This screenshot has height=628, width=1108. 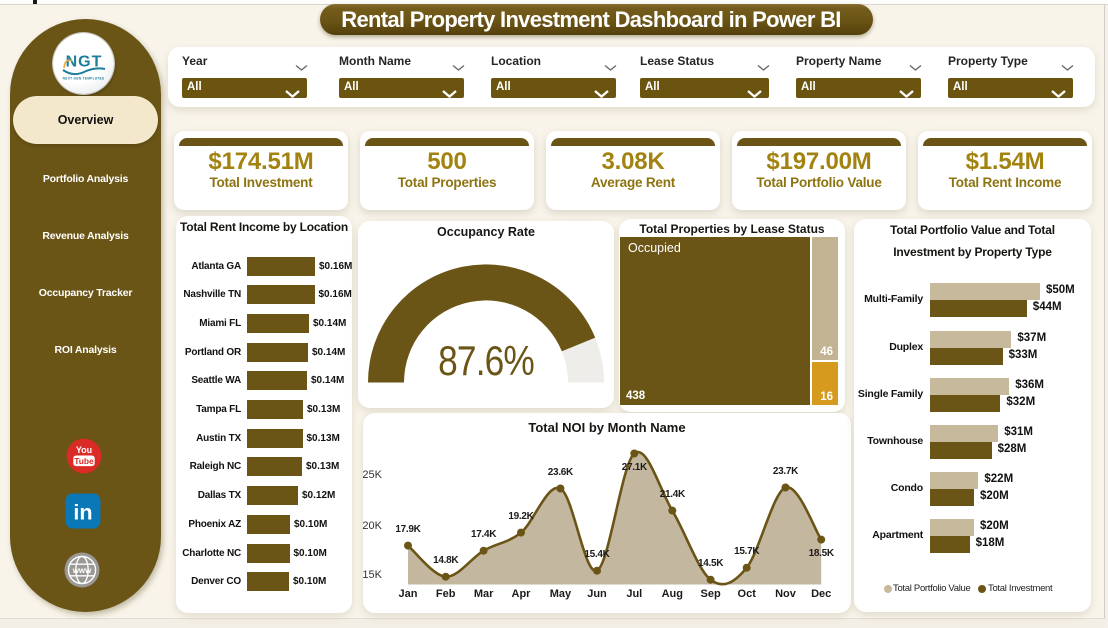 I want to click on svg-text: in, so click(x=82, y=512).